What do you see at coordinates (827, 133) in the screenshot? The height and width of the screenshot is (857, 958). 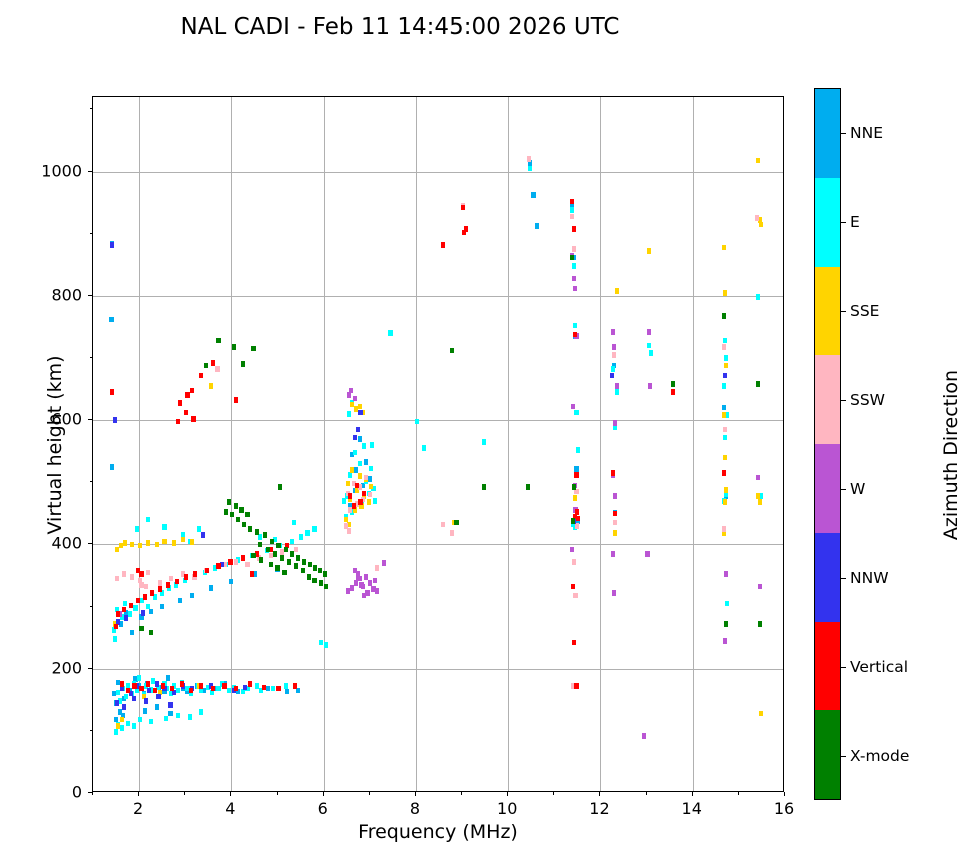 I see `colorbar-segment-nne` at bounding box center [827, 133].